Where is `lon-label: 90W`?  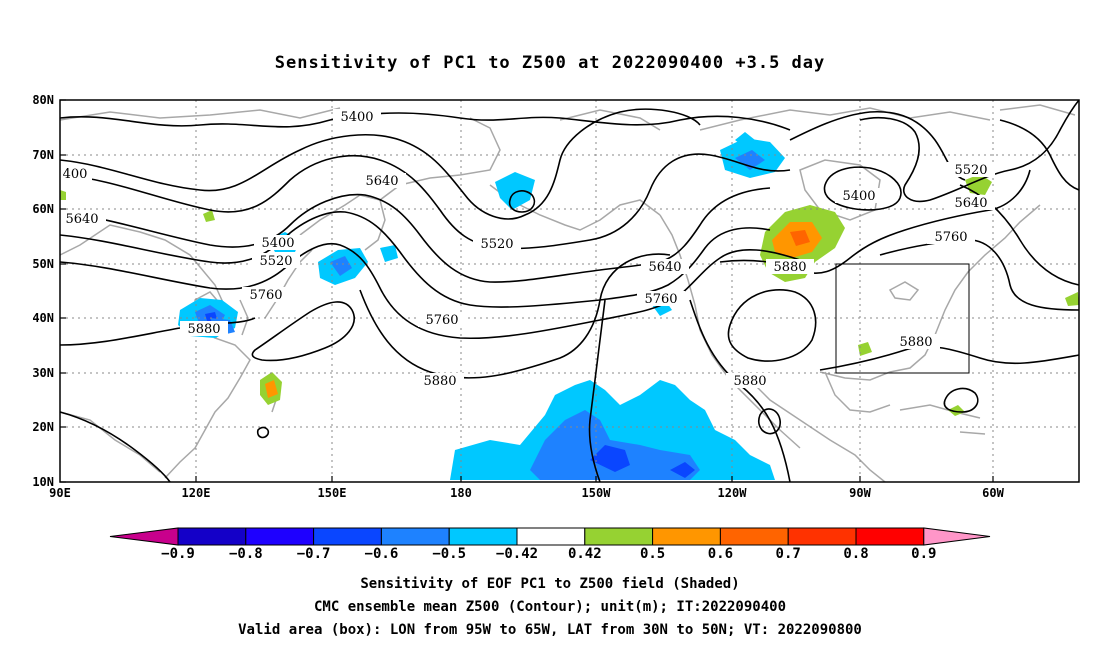
lon-label: 90W is located at coordinates (860, 493).